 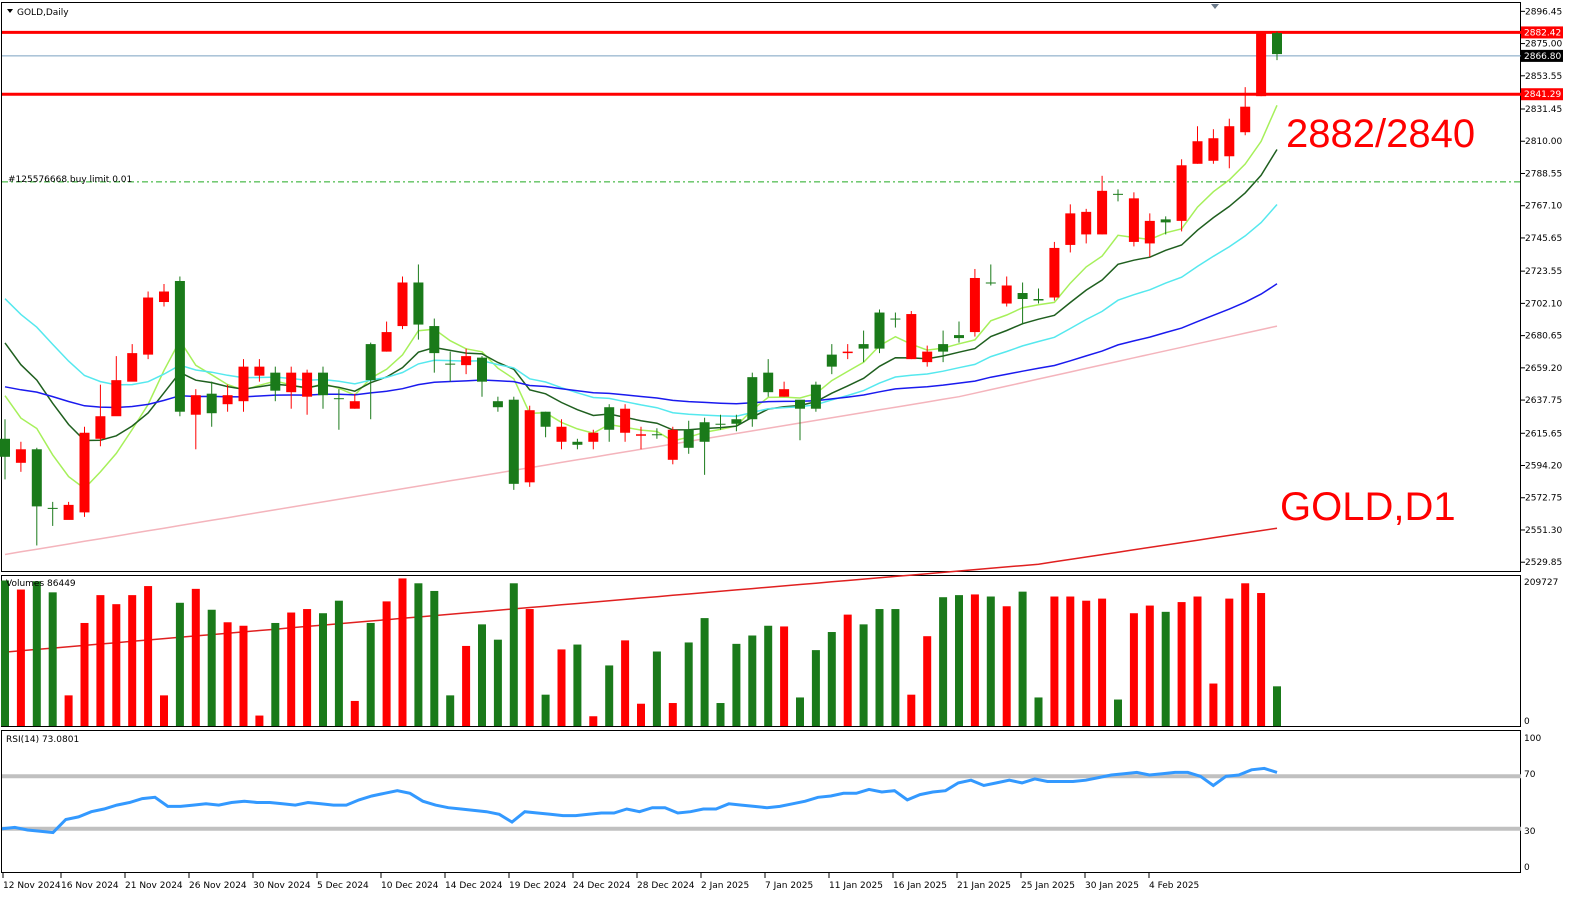 What do you see at coordinates (70, 180) in the screenshot?
I see `buy-limit-order-label: #125576668 buy limit 0.01` at bounding box center [70, 180].